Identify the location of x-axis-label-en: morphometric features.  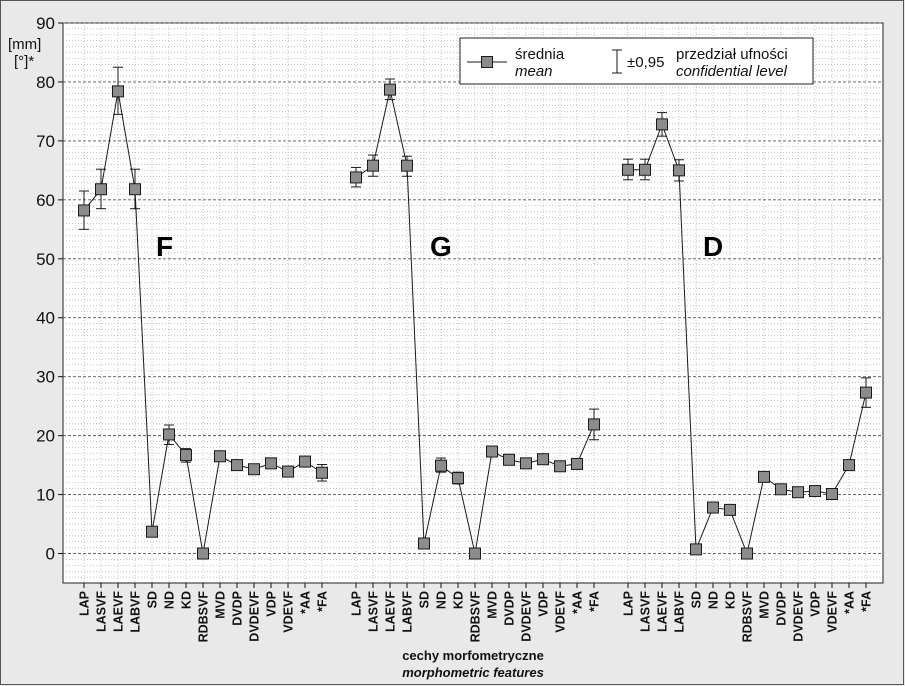
(473, 672).